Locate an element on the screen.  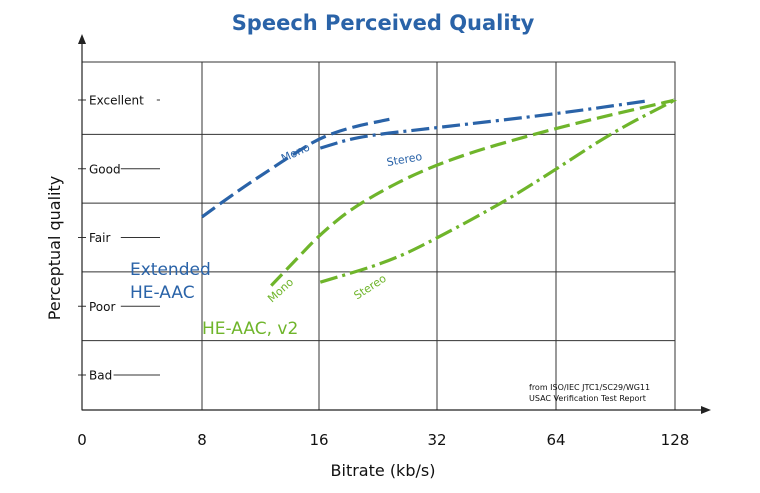
label-blue-stereo: Stereo is located at coordinates (405, 159).